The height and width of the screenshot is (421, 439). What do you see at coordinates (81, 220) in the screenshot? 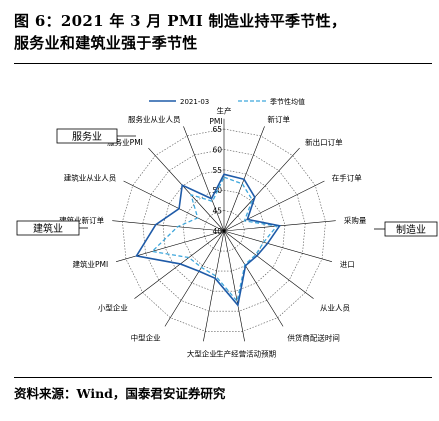
I see `category-label-14: 建筑业新订单` at bounding box center [81, 220].